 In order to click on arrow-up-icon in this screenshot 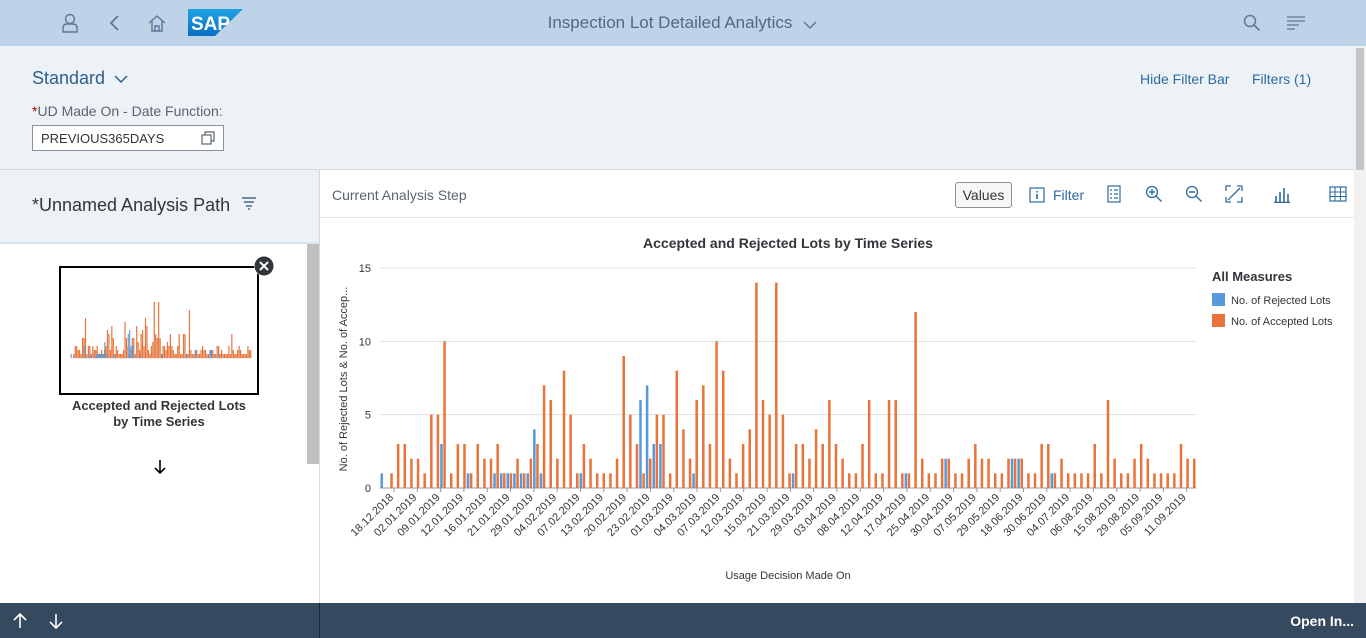, I will do `click(20, 621)`.